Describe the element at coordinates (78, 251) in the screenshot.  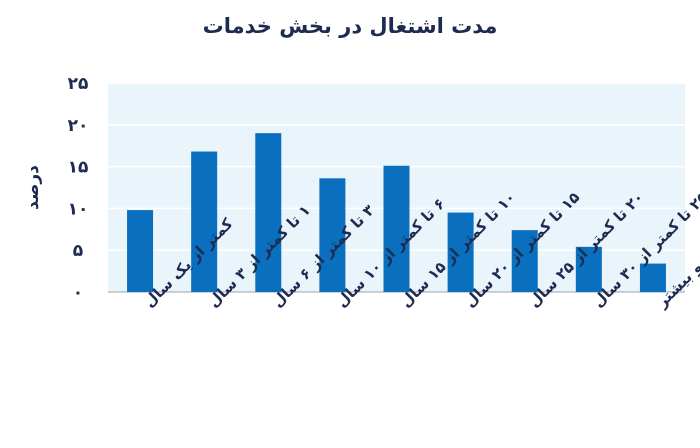
I see `y-tick-label: ۵` at that location.